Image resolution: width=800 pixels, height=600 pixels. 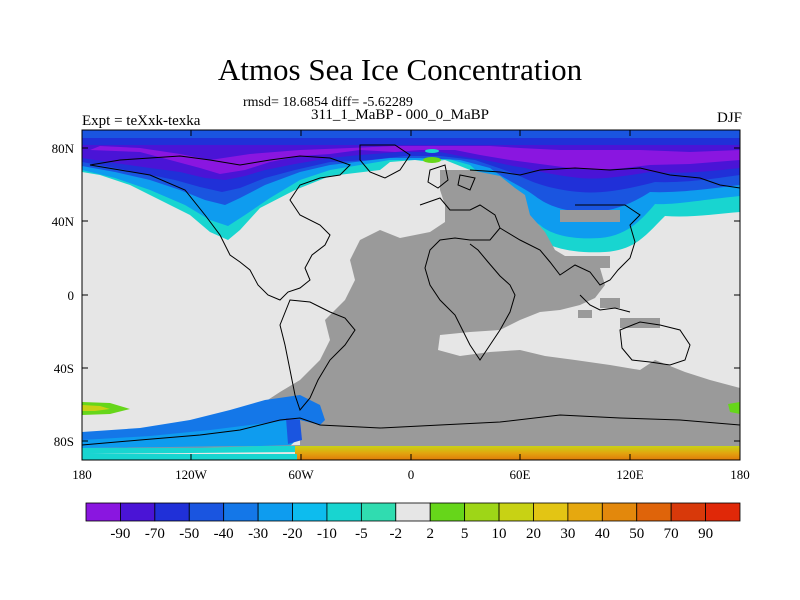 I want to click on colorbar-label: 50, so click(x=636, y=534).